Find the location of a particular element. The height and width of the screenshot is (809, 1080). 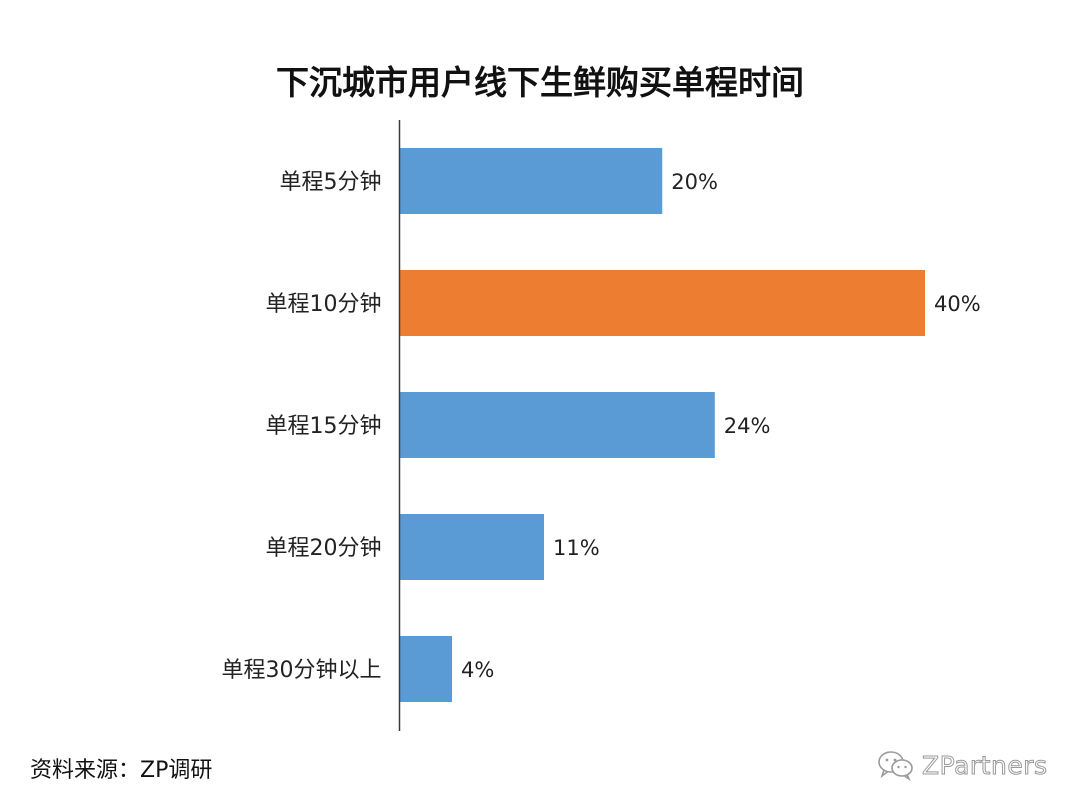

chart-title: 下沉城市用户线下生鲜购买单程时间 is located at coordinates (540, 82).